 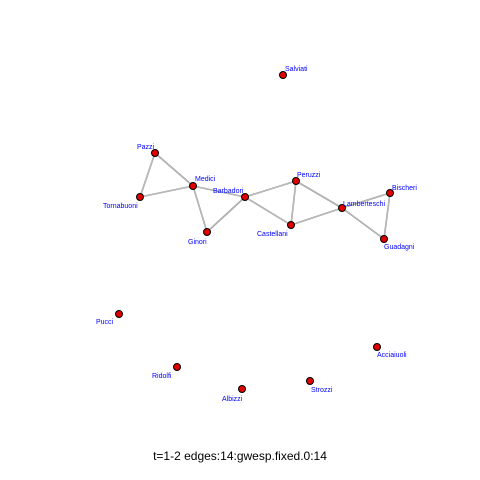 What do you see at coordinates (105, 322) in the screenshot?
I see `node-label: Pucci` at bounding box center [105, 322].